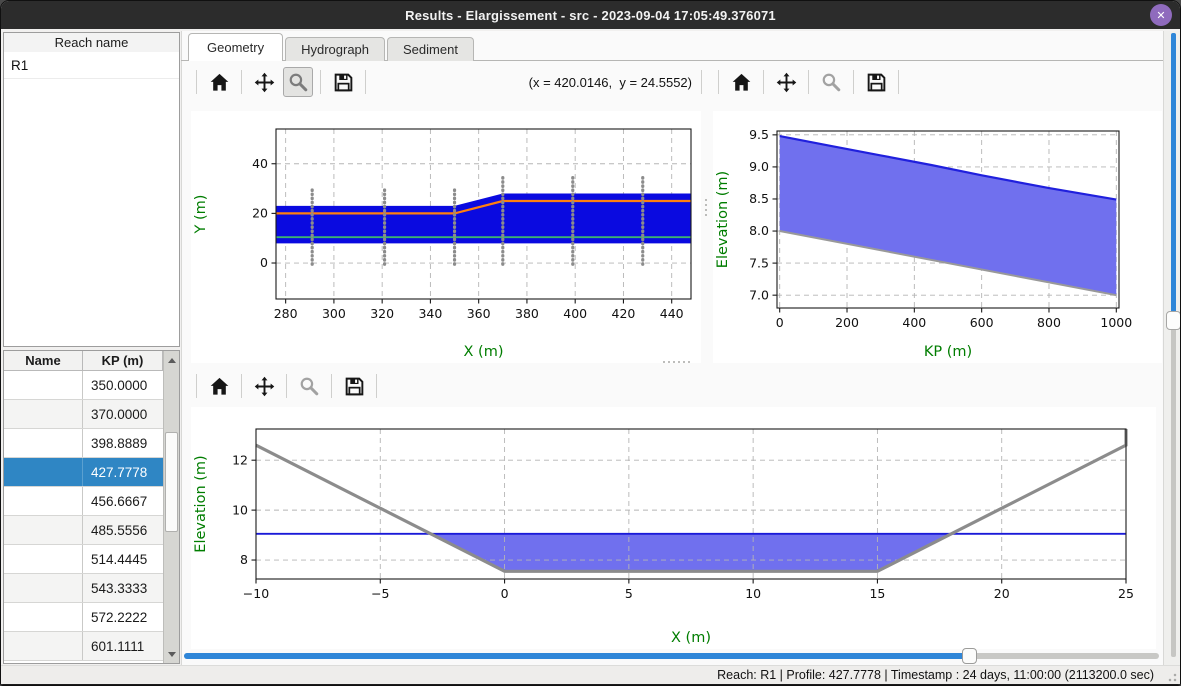  Describe the element at coordinates (83, 559) in the screenshot. I see `table-row: 514.4445` at that location.